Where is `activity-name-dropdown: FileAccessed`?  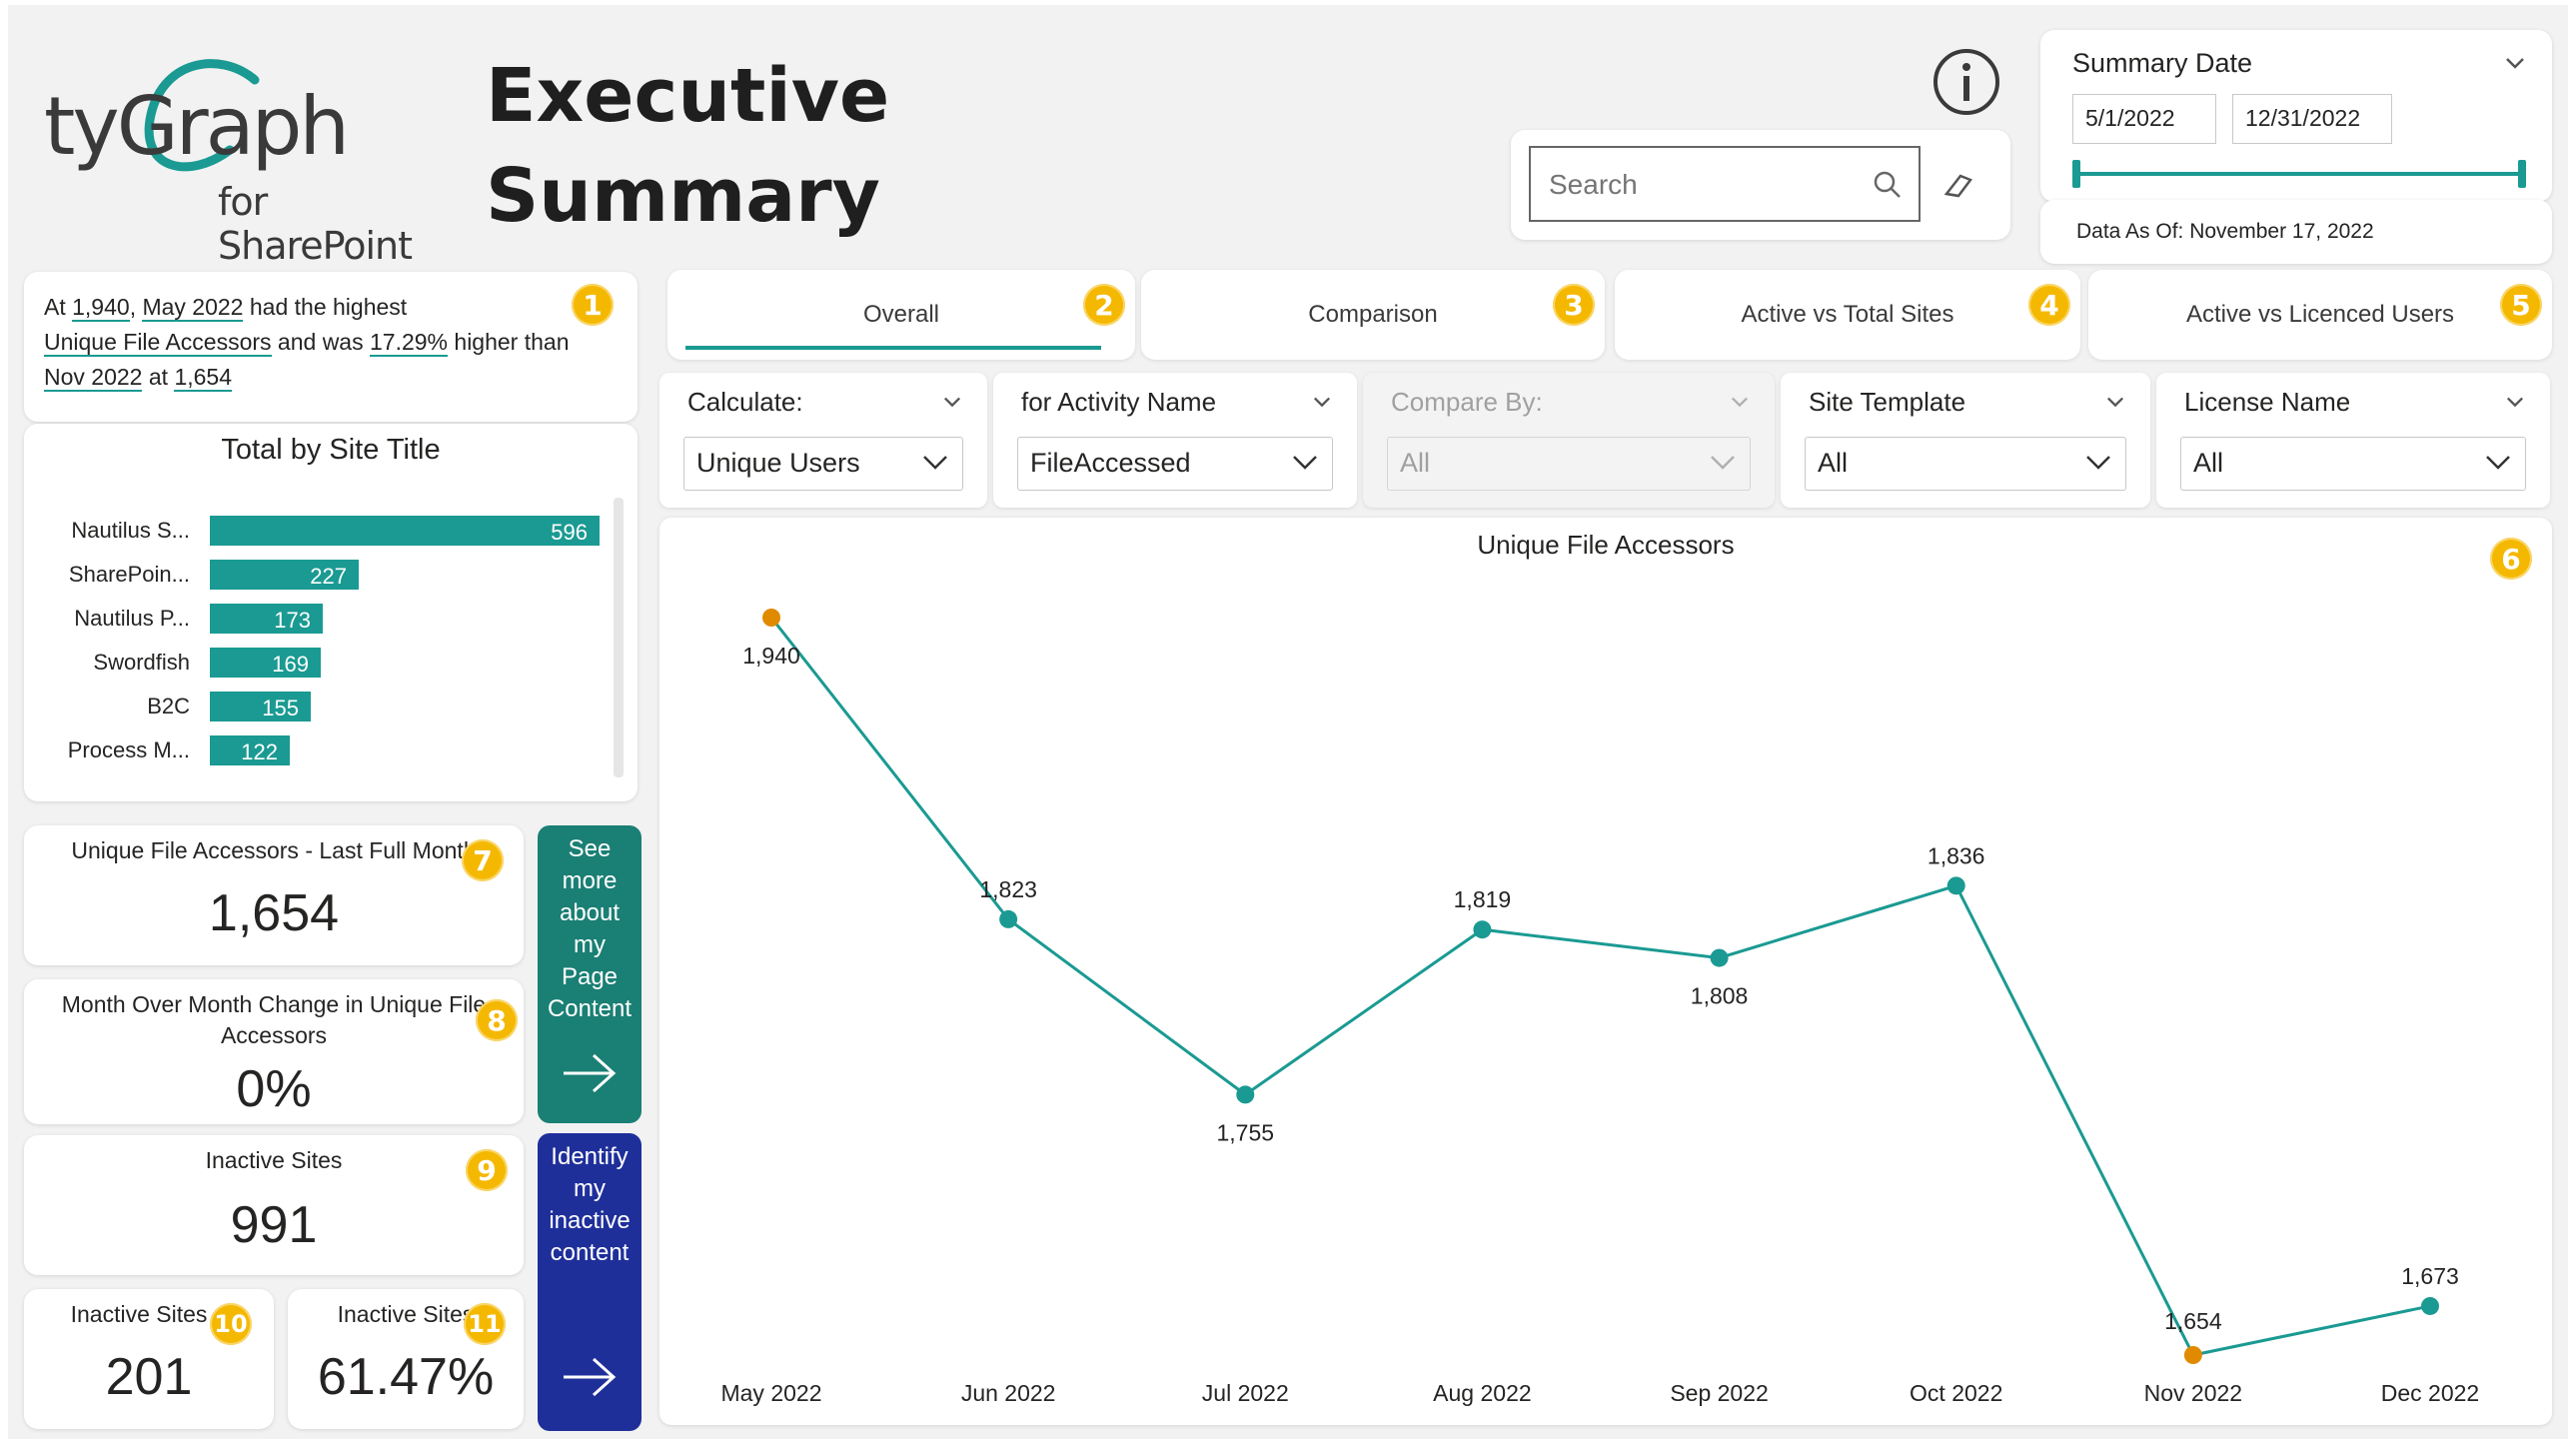
activity-name-dropdown: FileAccessed is located at coordinates (1175, 464).